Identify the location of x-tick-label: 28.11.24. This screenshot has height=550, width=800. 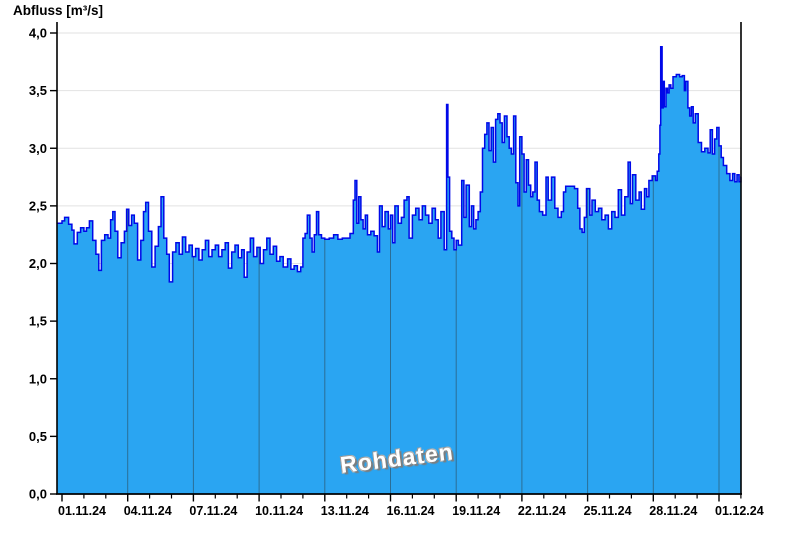
(673, 511).